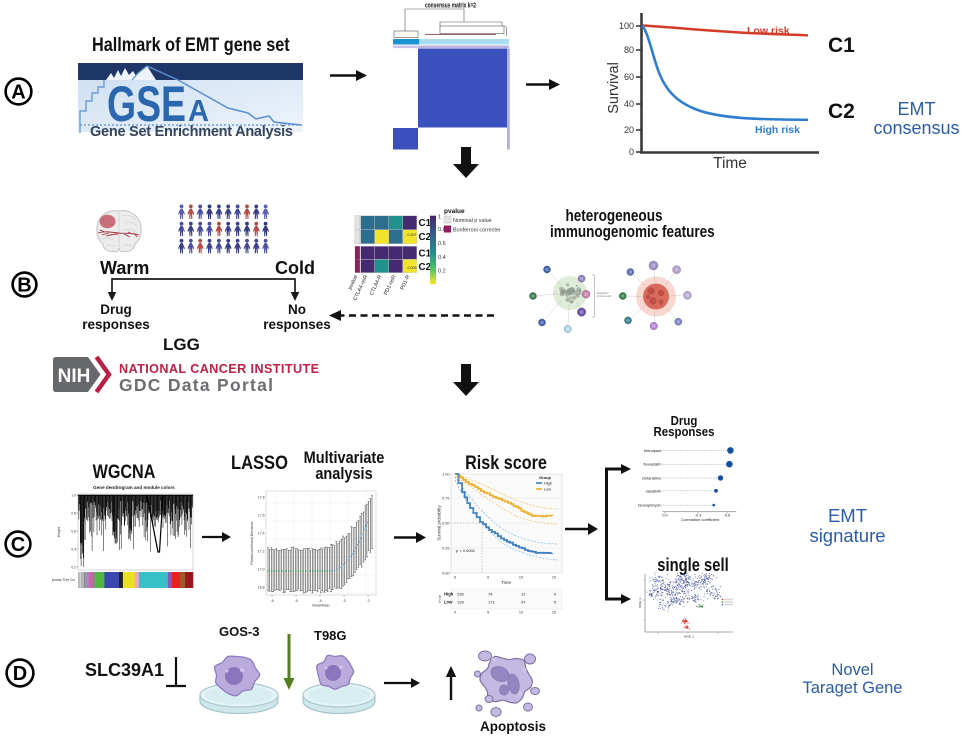 This screenshot has height=737, width=969. Describe the element at coordinates (146, 104) in the screenshot. I see `svg-text: GSE` at that location.